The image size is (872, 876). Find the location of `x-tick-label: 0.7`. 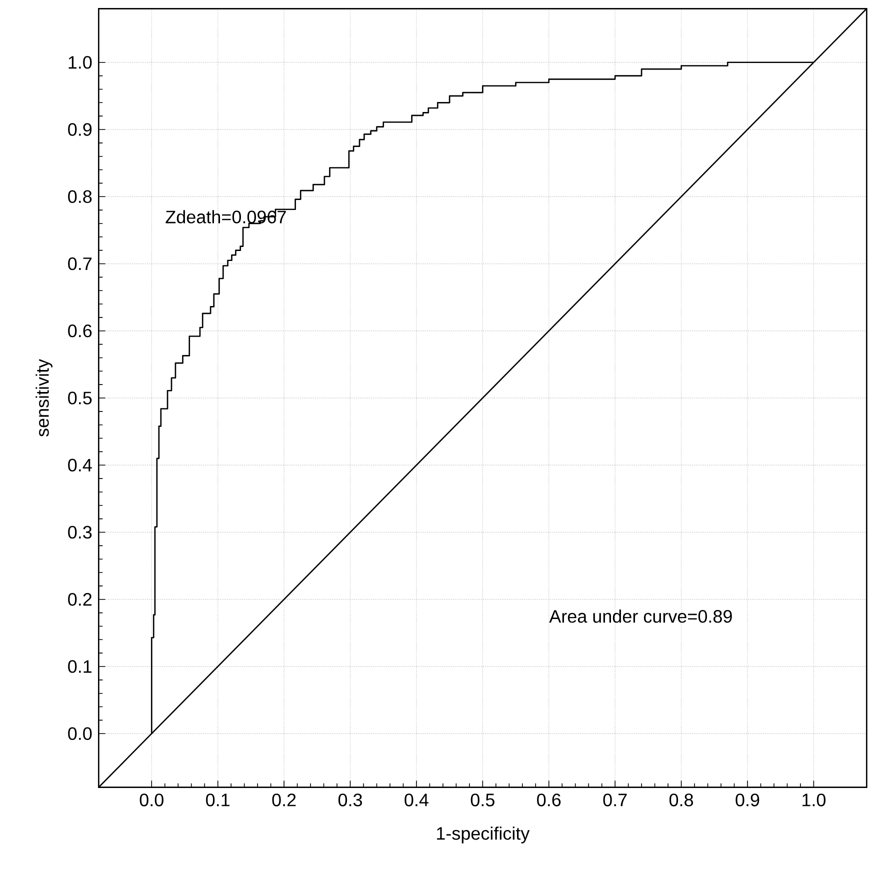

x-tick-label: 0.7 is located at coordinates (615, 800).